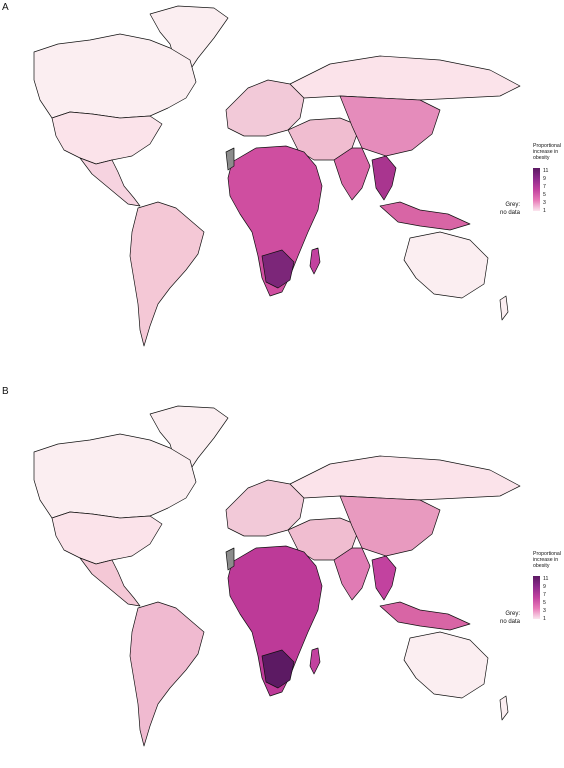  What do you see at coordinates (5, 391) in the screenshot?
I see `panel-label: B` at bounding box center [5, 391].